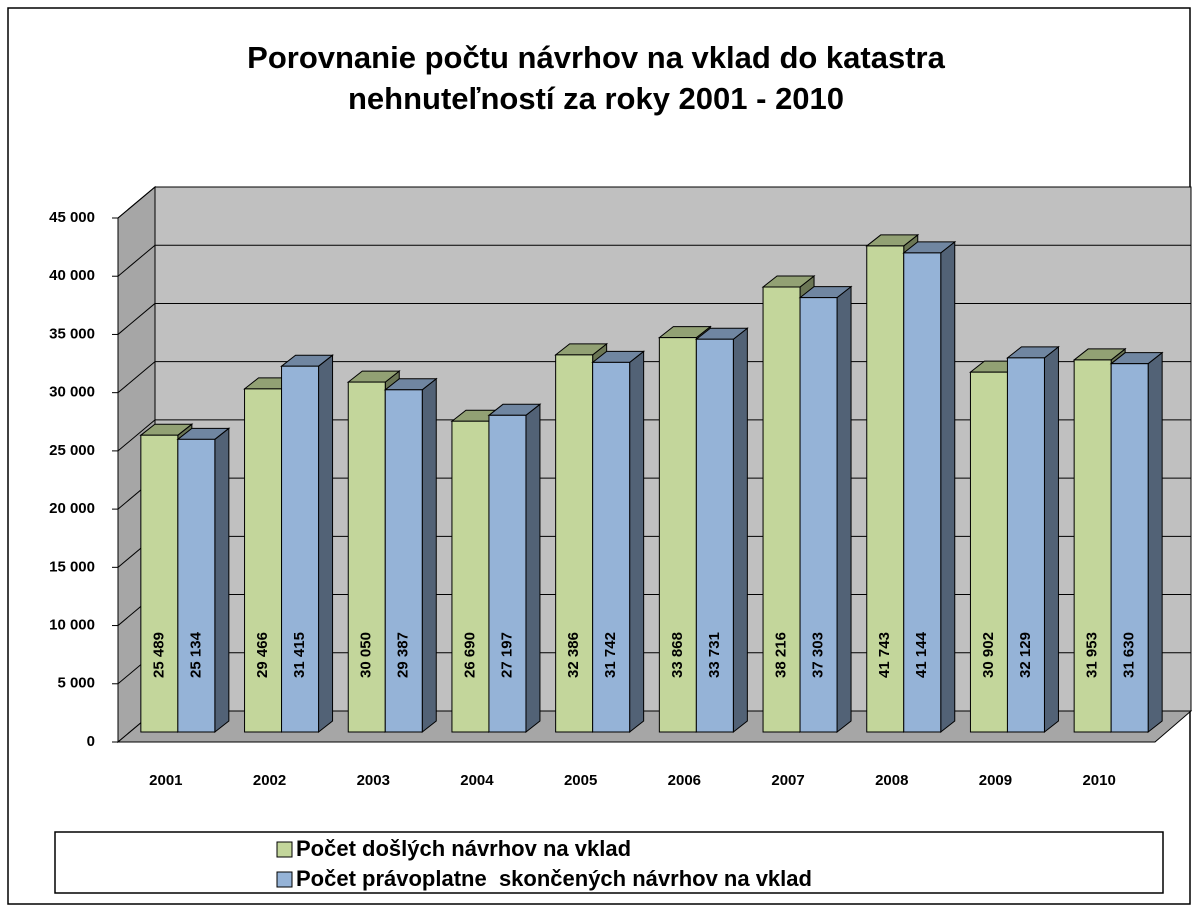 Image resolution: width=1192 pixels, height=911 pixels. Describe the element at coordinates (195, 654) in the screenshot. I see `data-label: 25 134` at that location.